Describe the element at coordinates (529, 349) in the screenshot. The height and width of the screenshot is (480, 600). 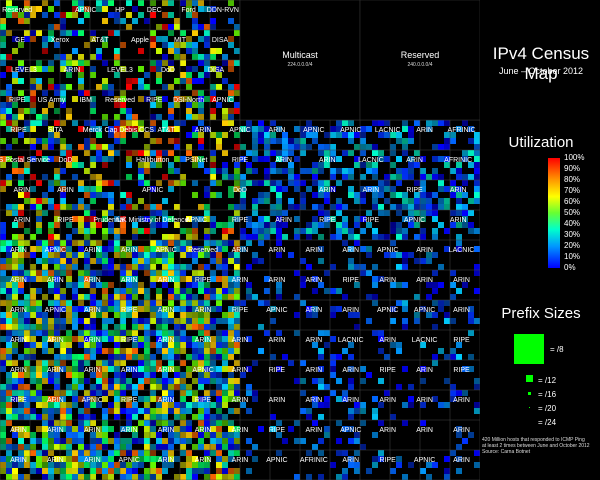
I see `prefix-8-swatch` at that location.